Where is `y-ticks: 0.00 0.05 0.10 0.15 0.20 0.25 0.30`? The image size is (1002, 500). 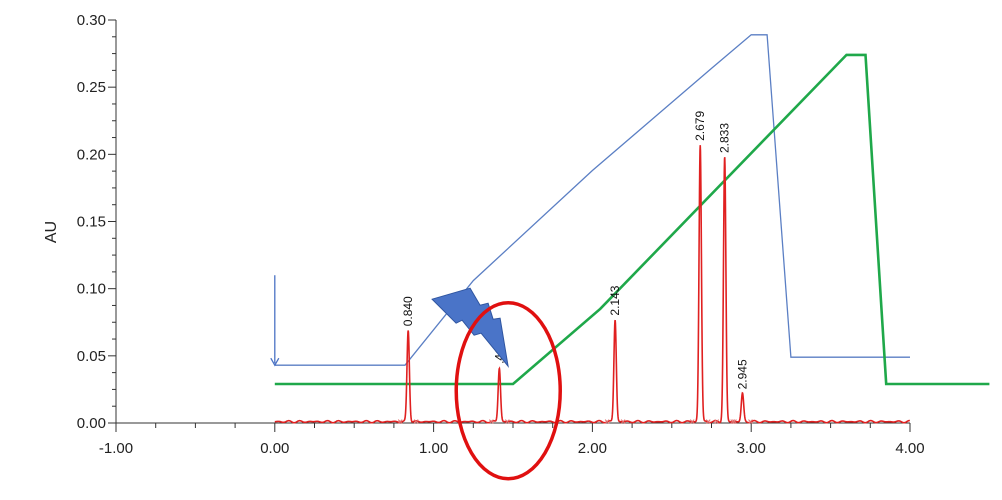
y-ticks: 0.00 0.05 0.10 0.15 0.20 0.25 0.30 is located at coordinates (96, 222).